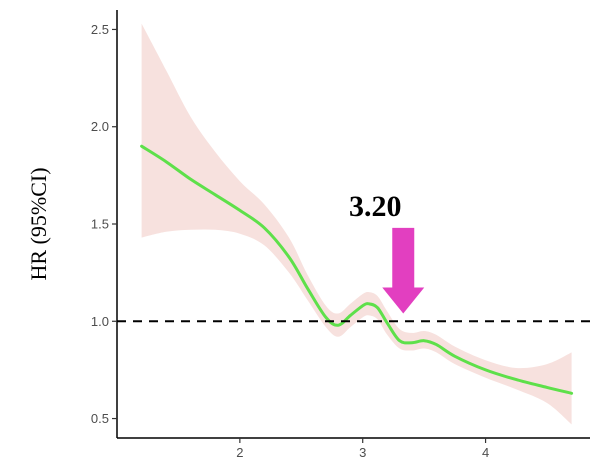  I want to click on y-tick-label: 2.0, so click(100, 126).